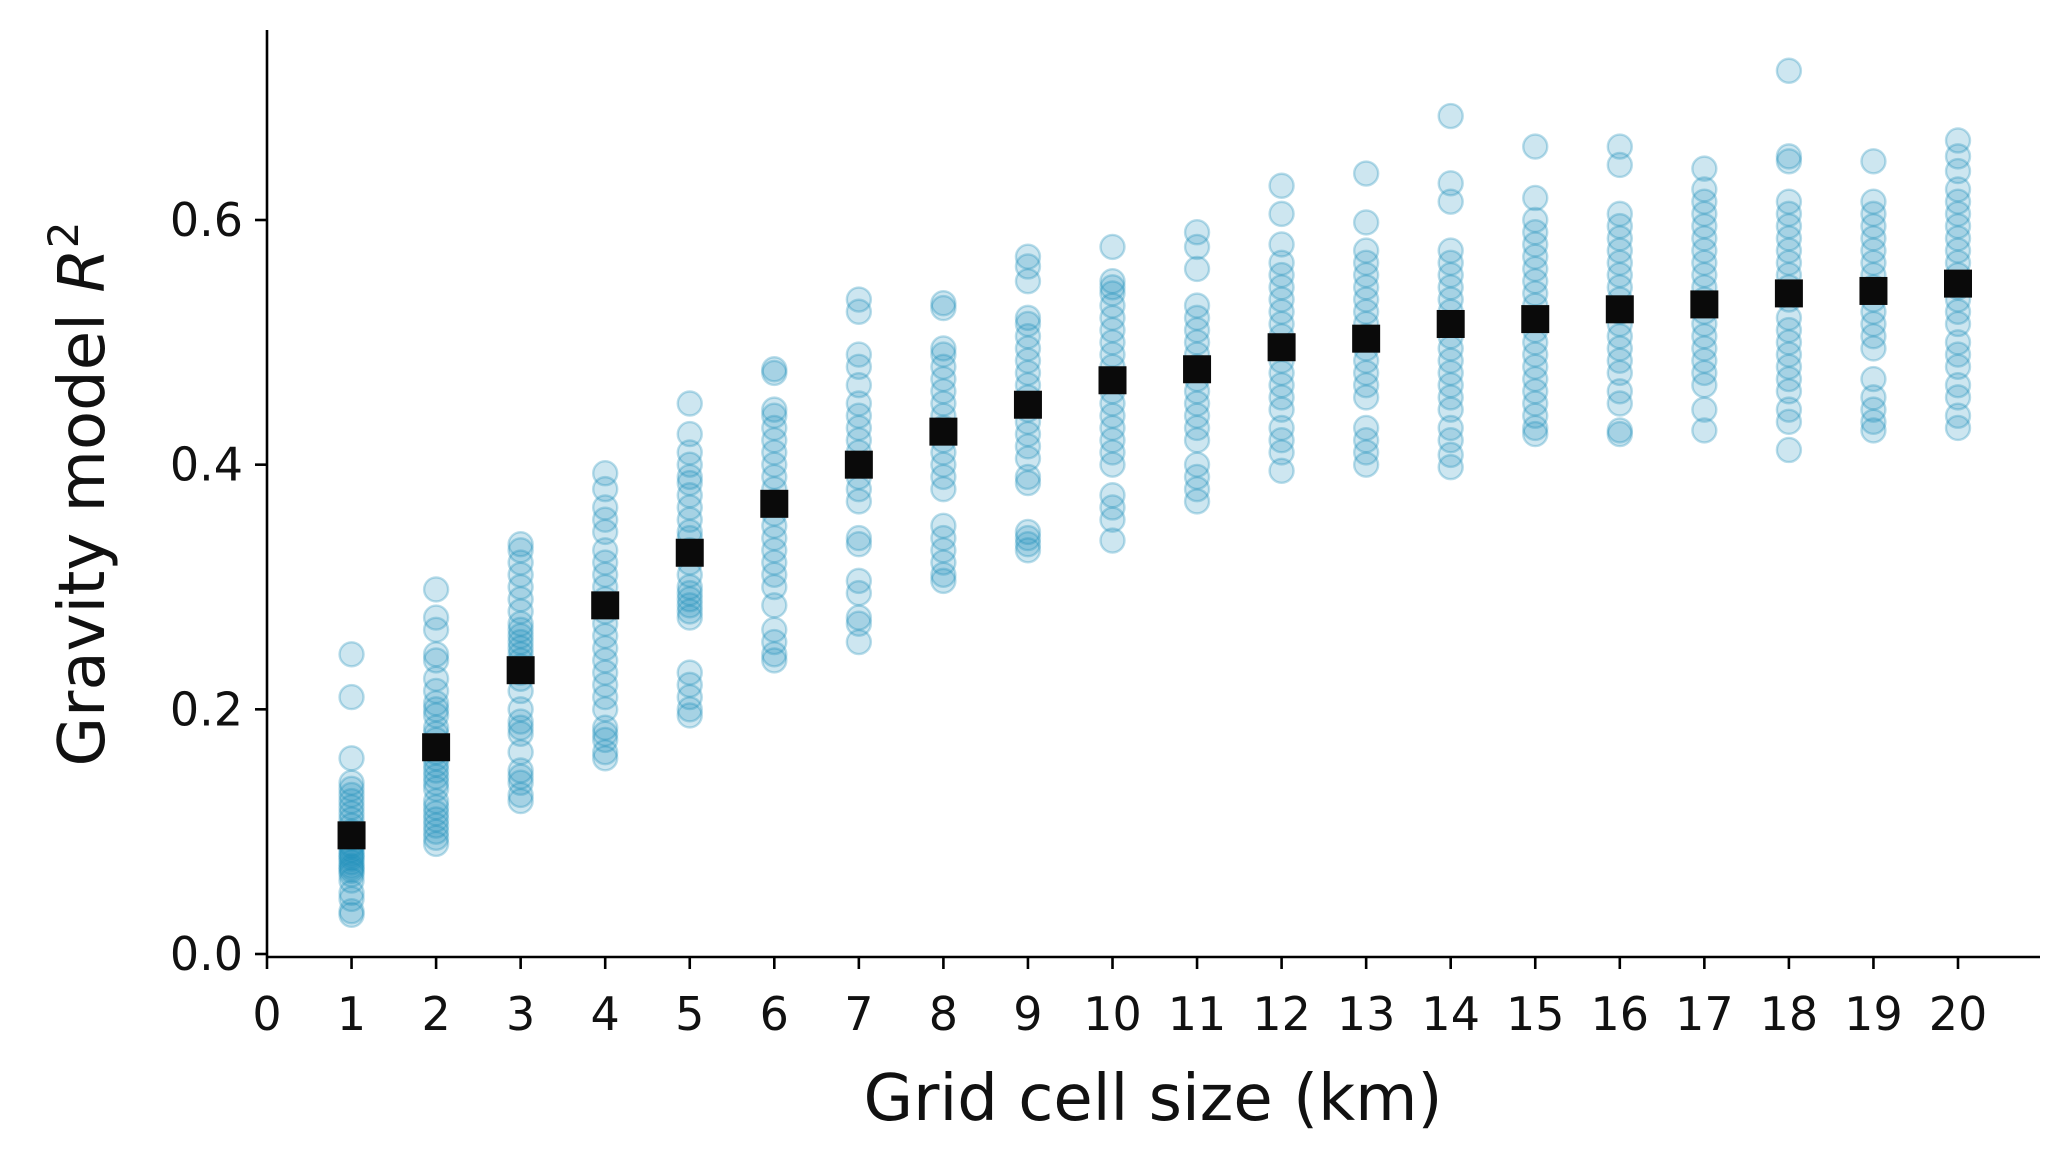  I want to click on x-tick-label-19: 19, so click(1873, 1014).